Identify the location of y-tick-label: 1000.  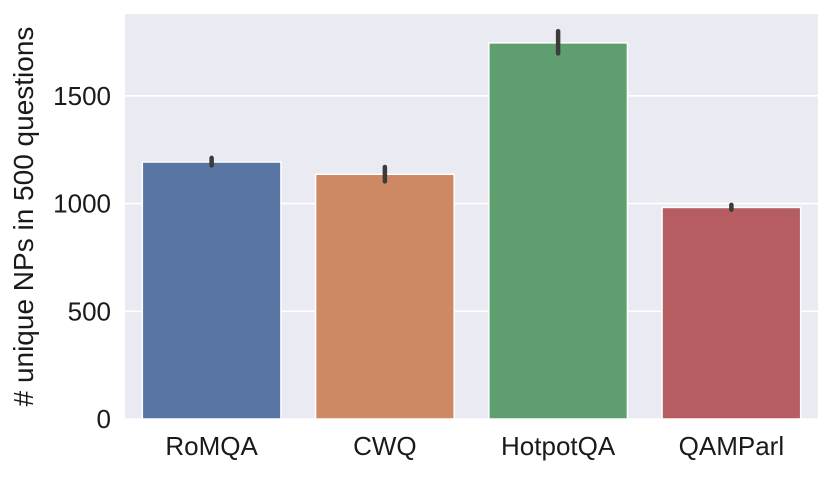
(82, 204).